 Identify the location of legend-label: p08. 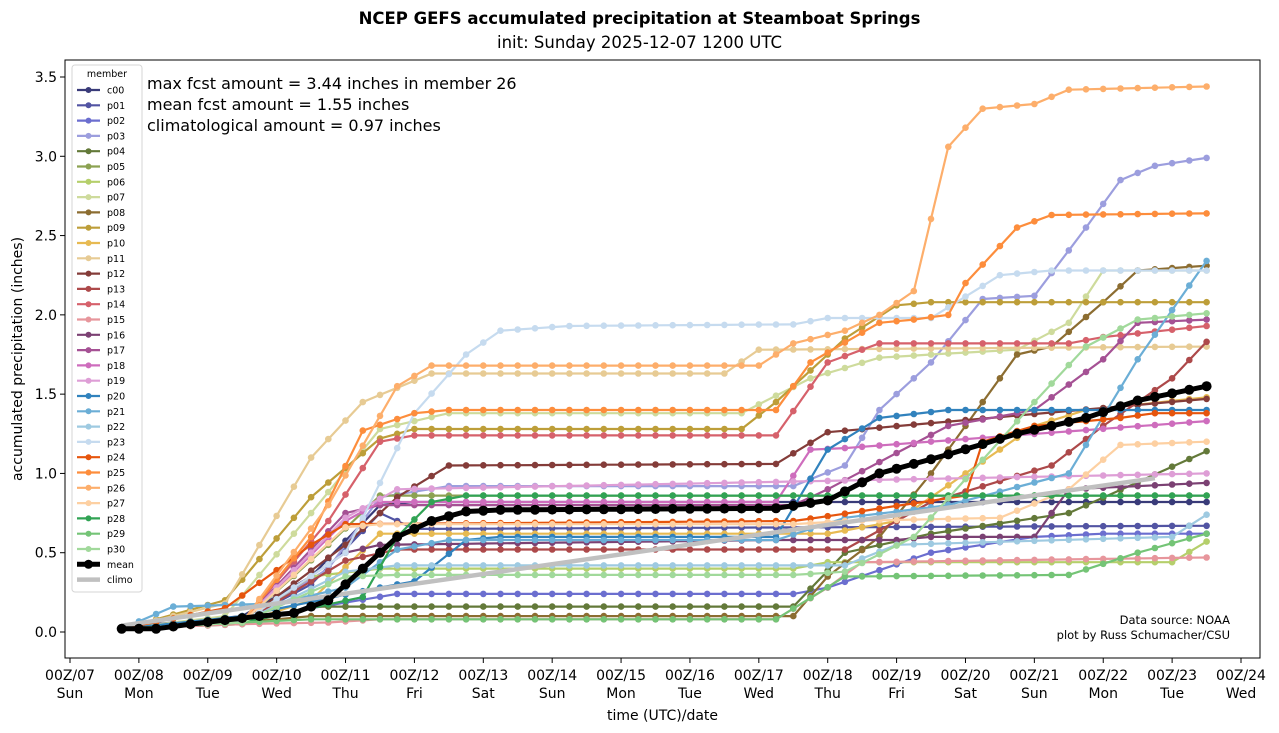
(116, 213).